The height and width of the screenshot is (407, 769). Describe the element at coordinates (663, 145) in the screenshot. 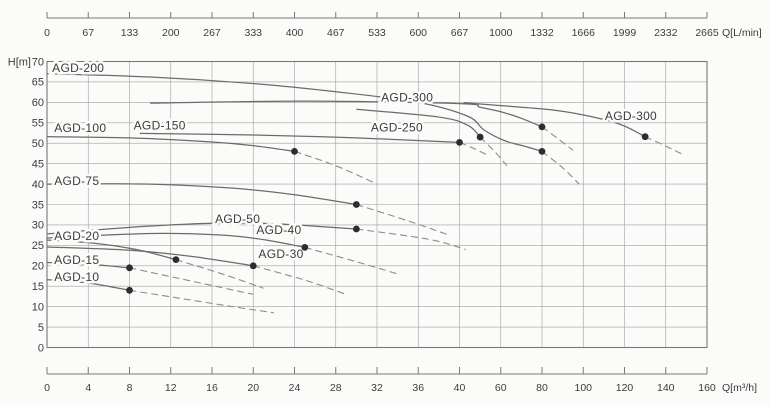

I see `curve-agd-300-b-dashed` at that location.